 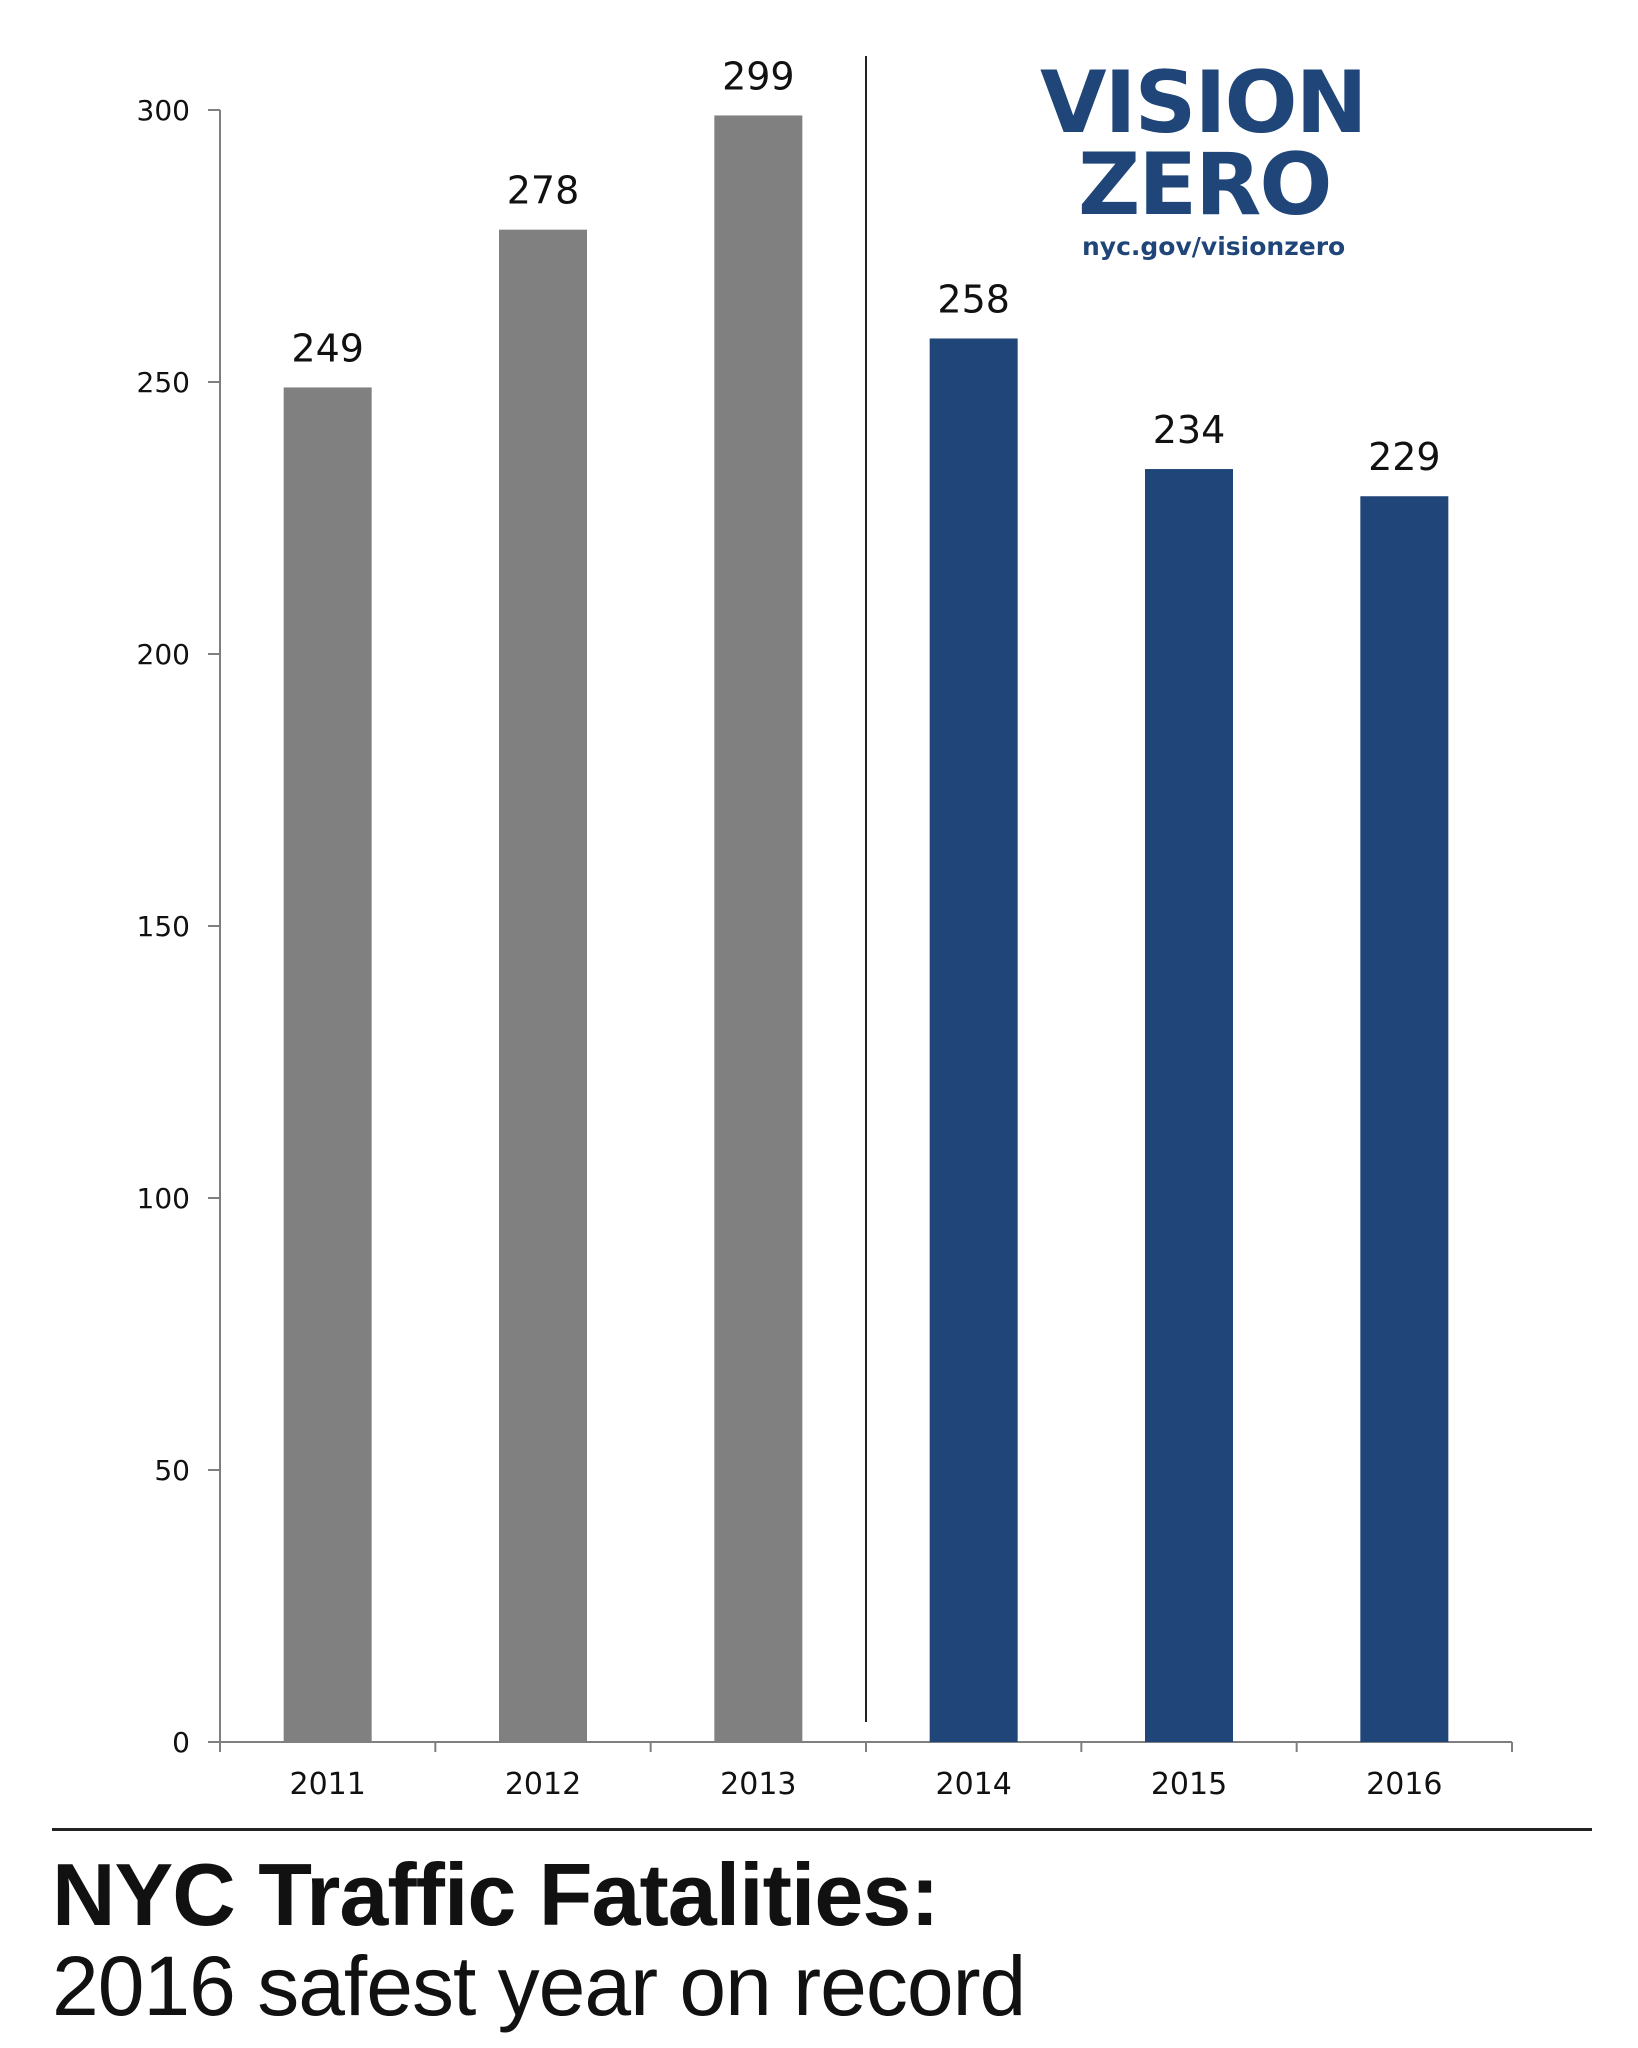 What do you see at coordinates (496, 1894) in the screenshot?
I see `page-title: NYC Traffic Fatalities:` at bounding box center [496, 1894].